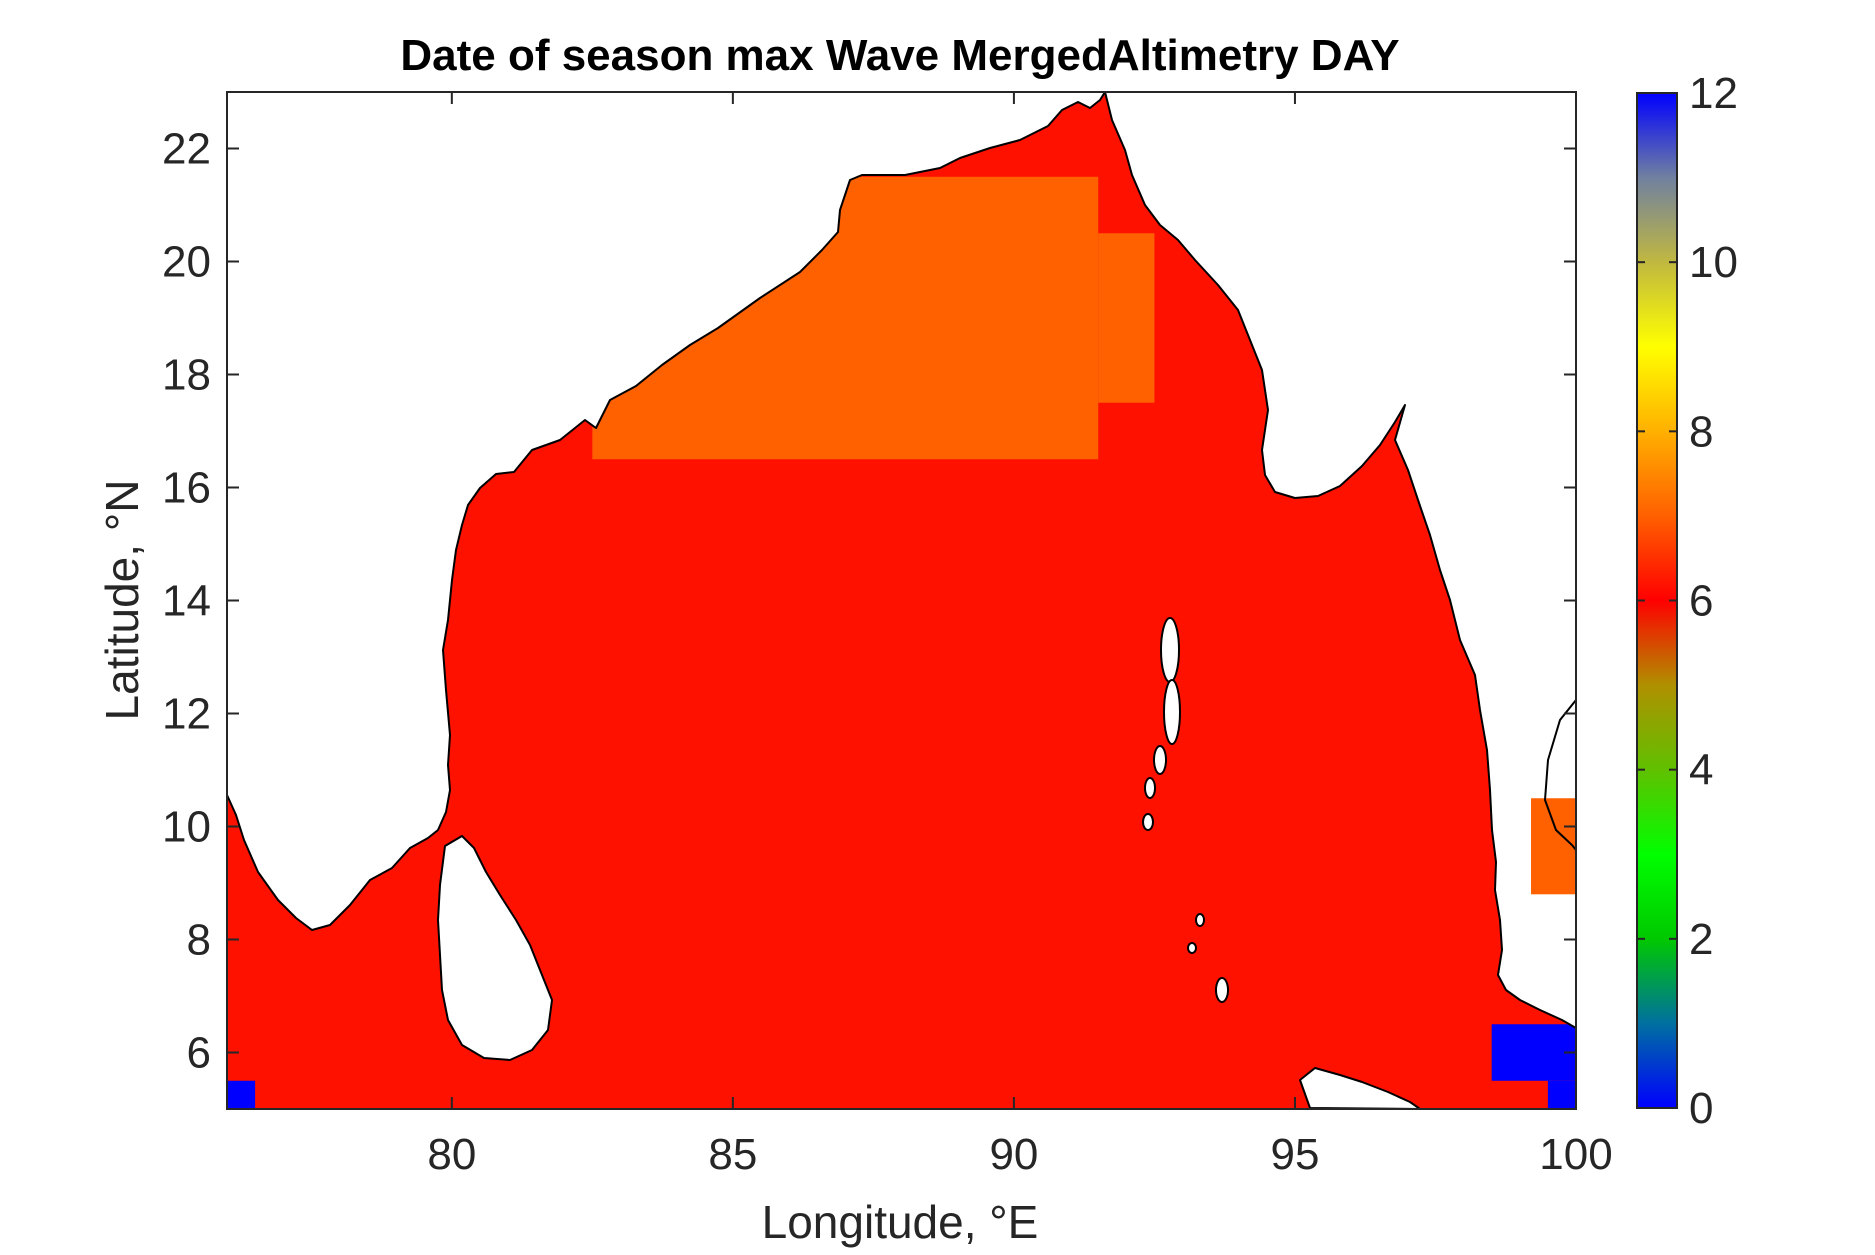  Describe the element at coordinates (732, 1154) in the screenshot. I see `x-tick-label: 85` at that location.